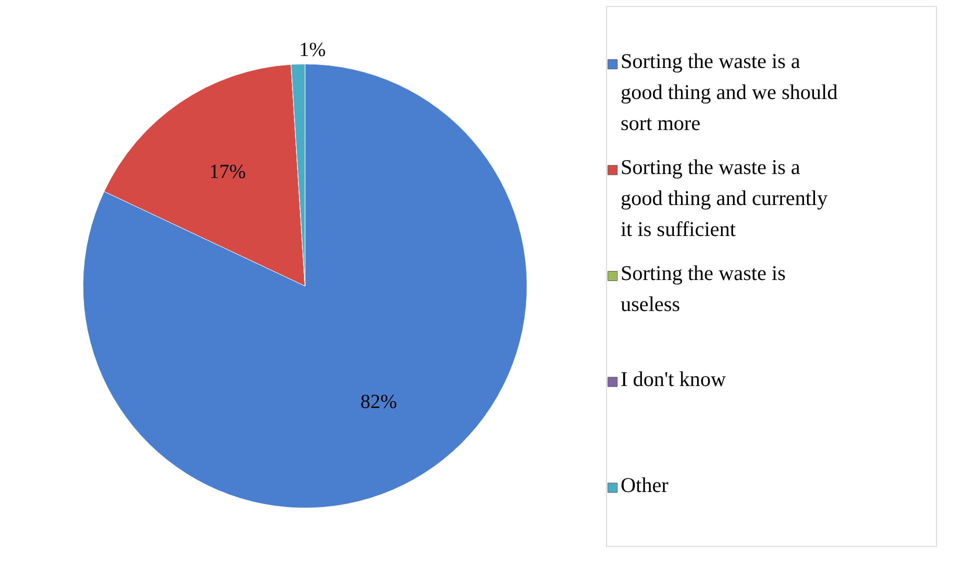 This screenshot has height=581, width=961. Describe the element at coordinates (703, 288) in the screenshot. I see `legend-label: Sorting the waste is useless` at that location.